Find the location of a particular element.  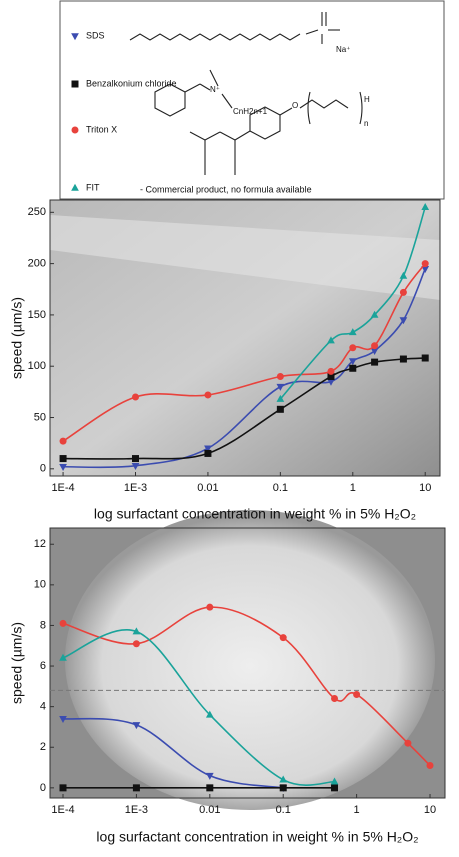

y-tick-label: 2 is located at coordinates (43, 747).